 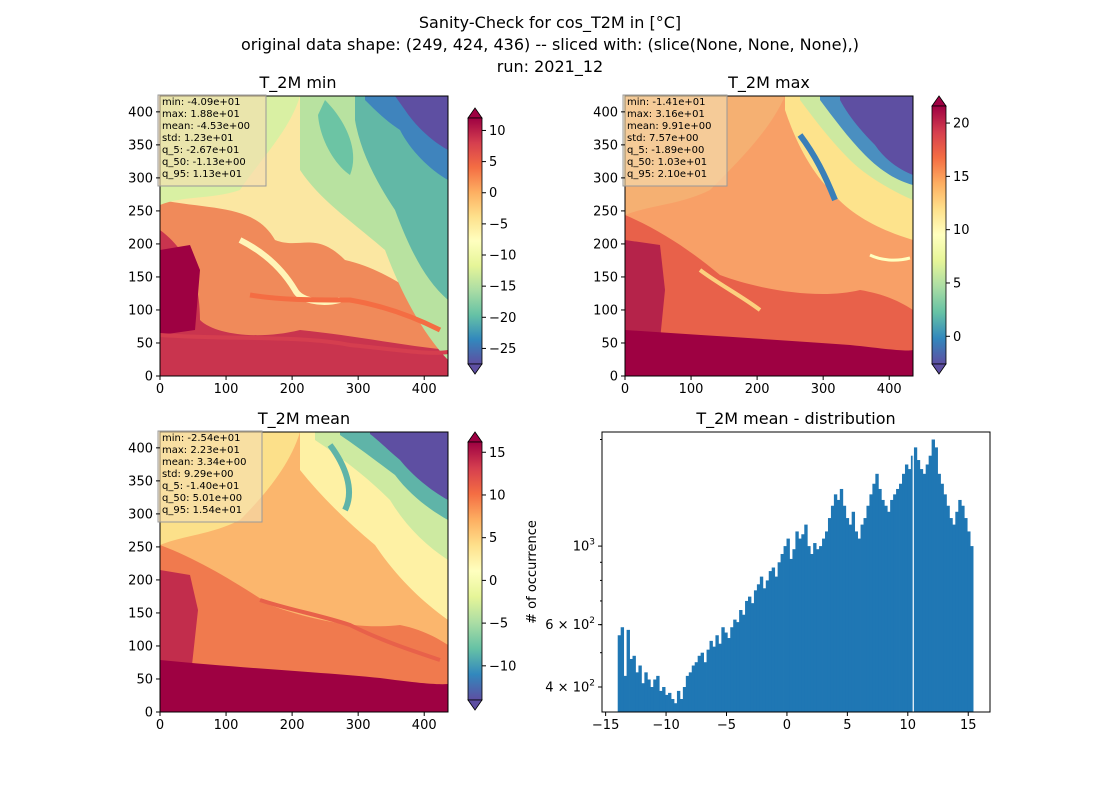 I want to click on x-tick-label: 400, so click(x=424, y=389).